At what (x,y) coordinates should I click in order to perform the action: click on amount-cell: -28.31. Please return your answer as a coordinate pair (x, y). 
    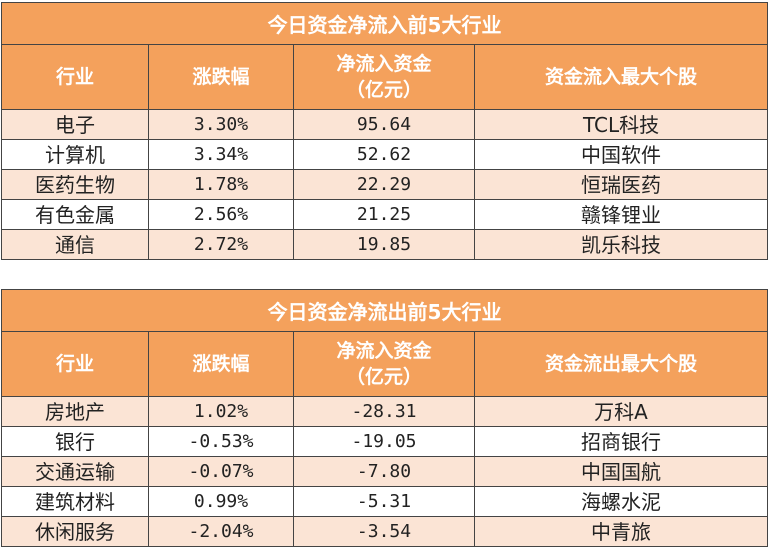
    Looking at the image, I should click on (384, 411).